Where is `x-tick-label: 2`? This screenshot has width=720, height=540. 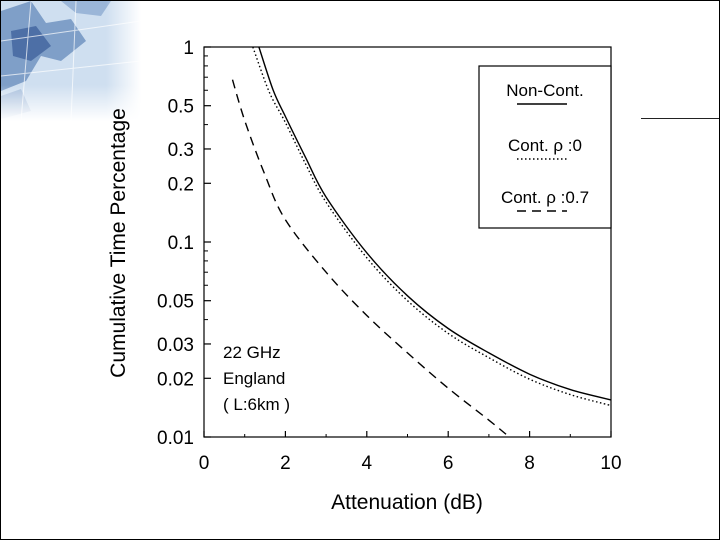
x-tick-label: 2 is located at coordinates (285, 463).